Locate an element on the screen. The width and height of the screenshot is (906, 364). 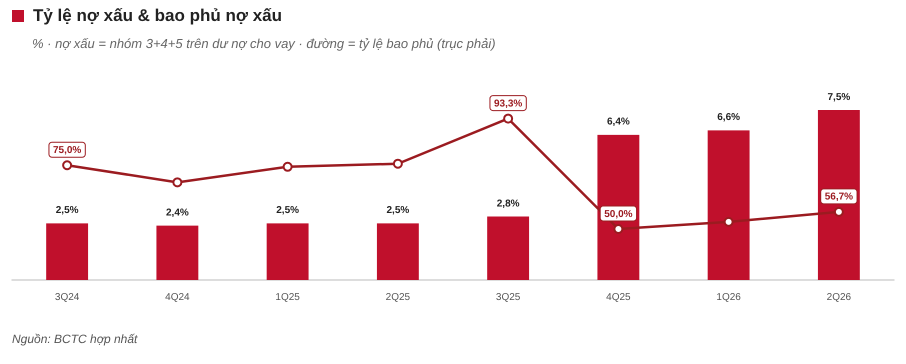
data-label: 56,7% is located at coordinates (839, 197).